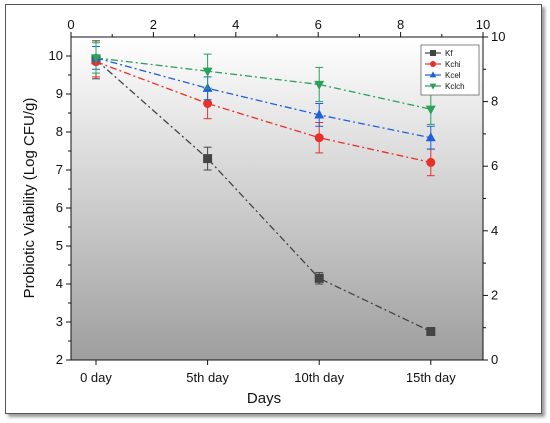 This screenshot has width=550, height=423. I want to click on top-axis-tick-label: 0, so click(70, 24).